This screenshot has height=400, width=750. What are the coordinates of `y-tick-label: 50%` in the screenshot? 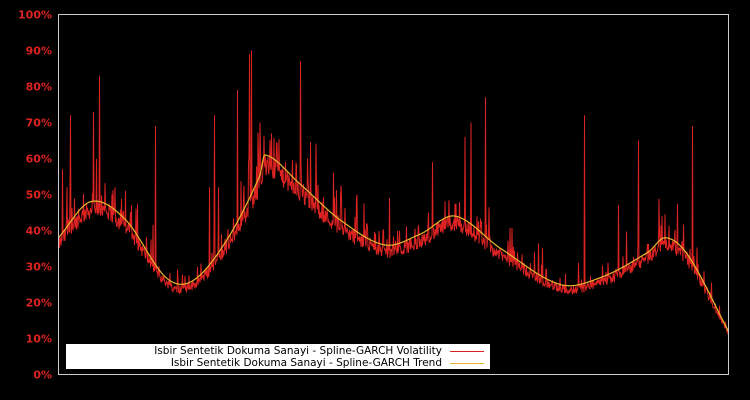 It's located at (39, 195).